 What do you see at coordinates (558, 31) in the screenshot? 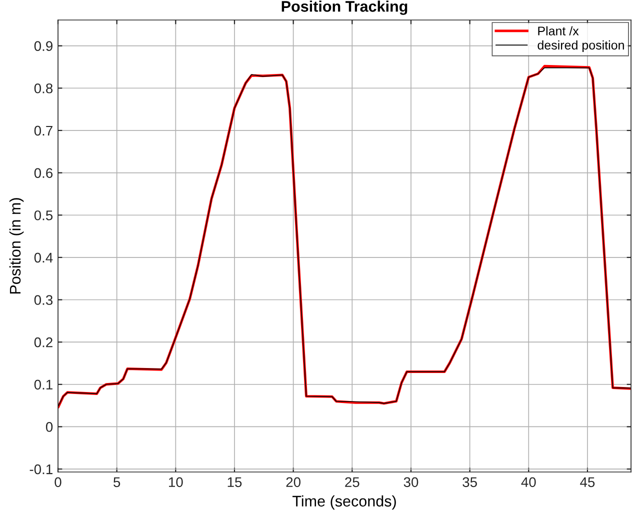
I see `legend-label: Plant /x` at bounding box center [558, 31].